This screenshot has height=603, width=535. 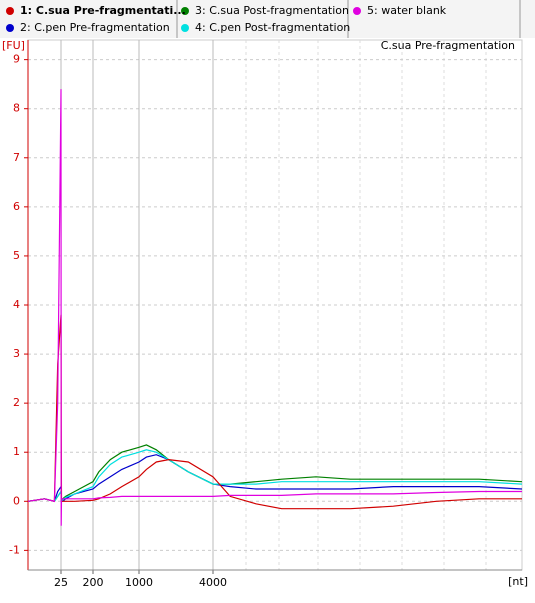 What do you see at coordinates (16, 500) in the screenshot?
I see `y-tick-label: 0` at bounding box center [16, 500].